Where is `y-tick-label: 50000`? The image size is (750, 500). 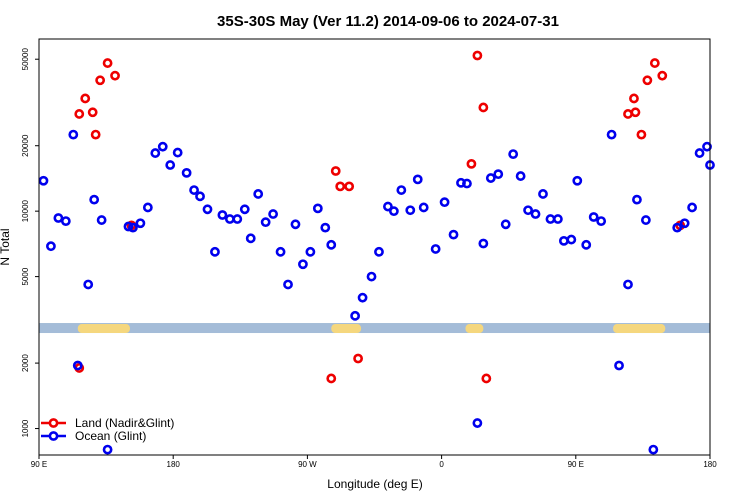
y-tick-label: 50000 is located at coordinates (25, 59).